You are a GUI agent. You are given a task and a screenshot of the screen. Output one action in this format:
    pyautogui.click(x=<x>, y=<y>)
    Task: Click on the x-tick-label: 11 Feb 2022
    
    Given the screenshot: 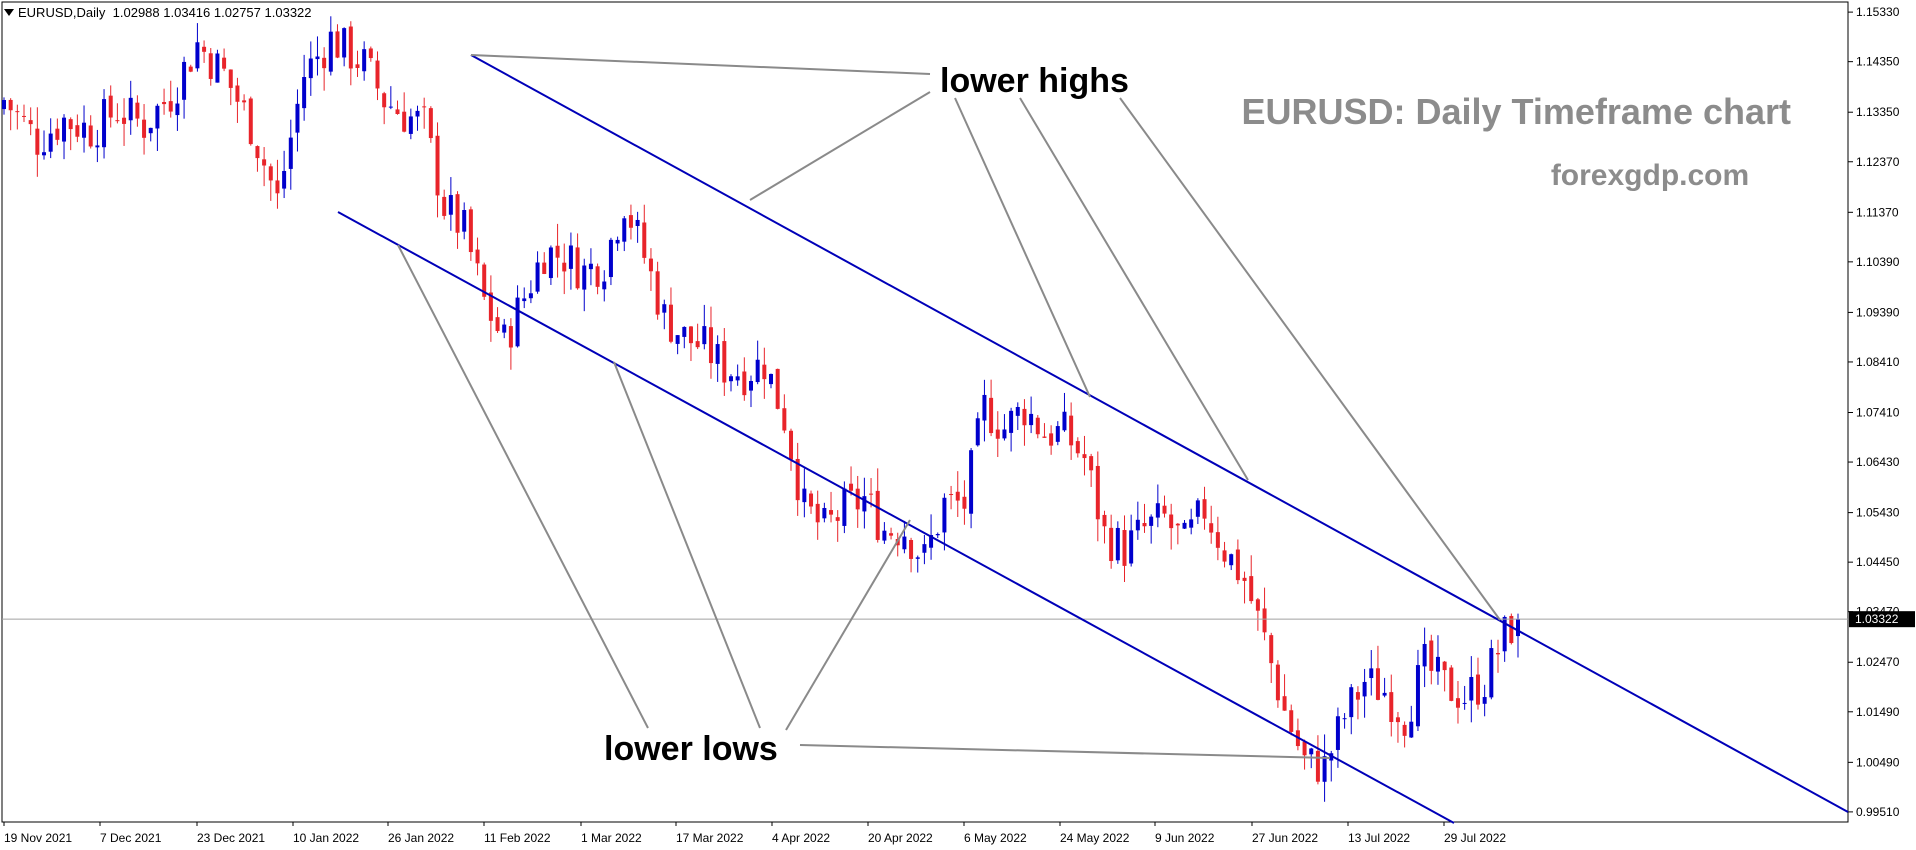 What is the action you would take?
    pyautogui.click(x=517, y=838)
    